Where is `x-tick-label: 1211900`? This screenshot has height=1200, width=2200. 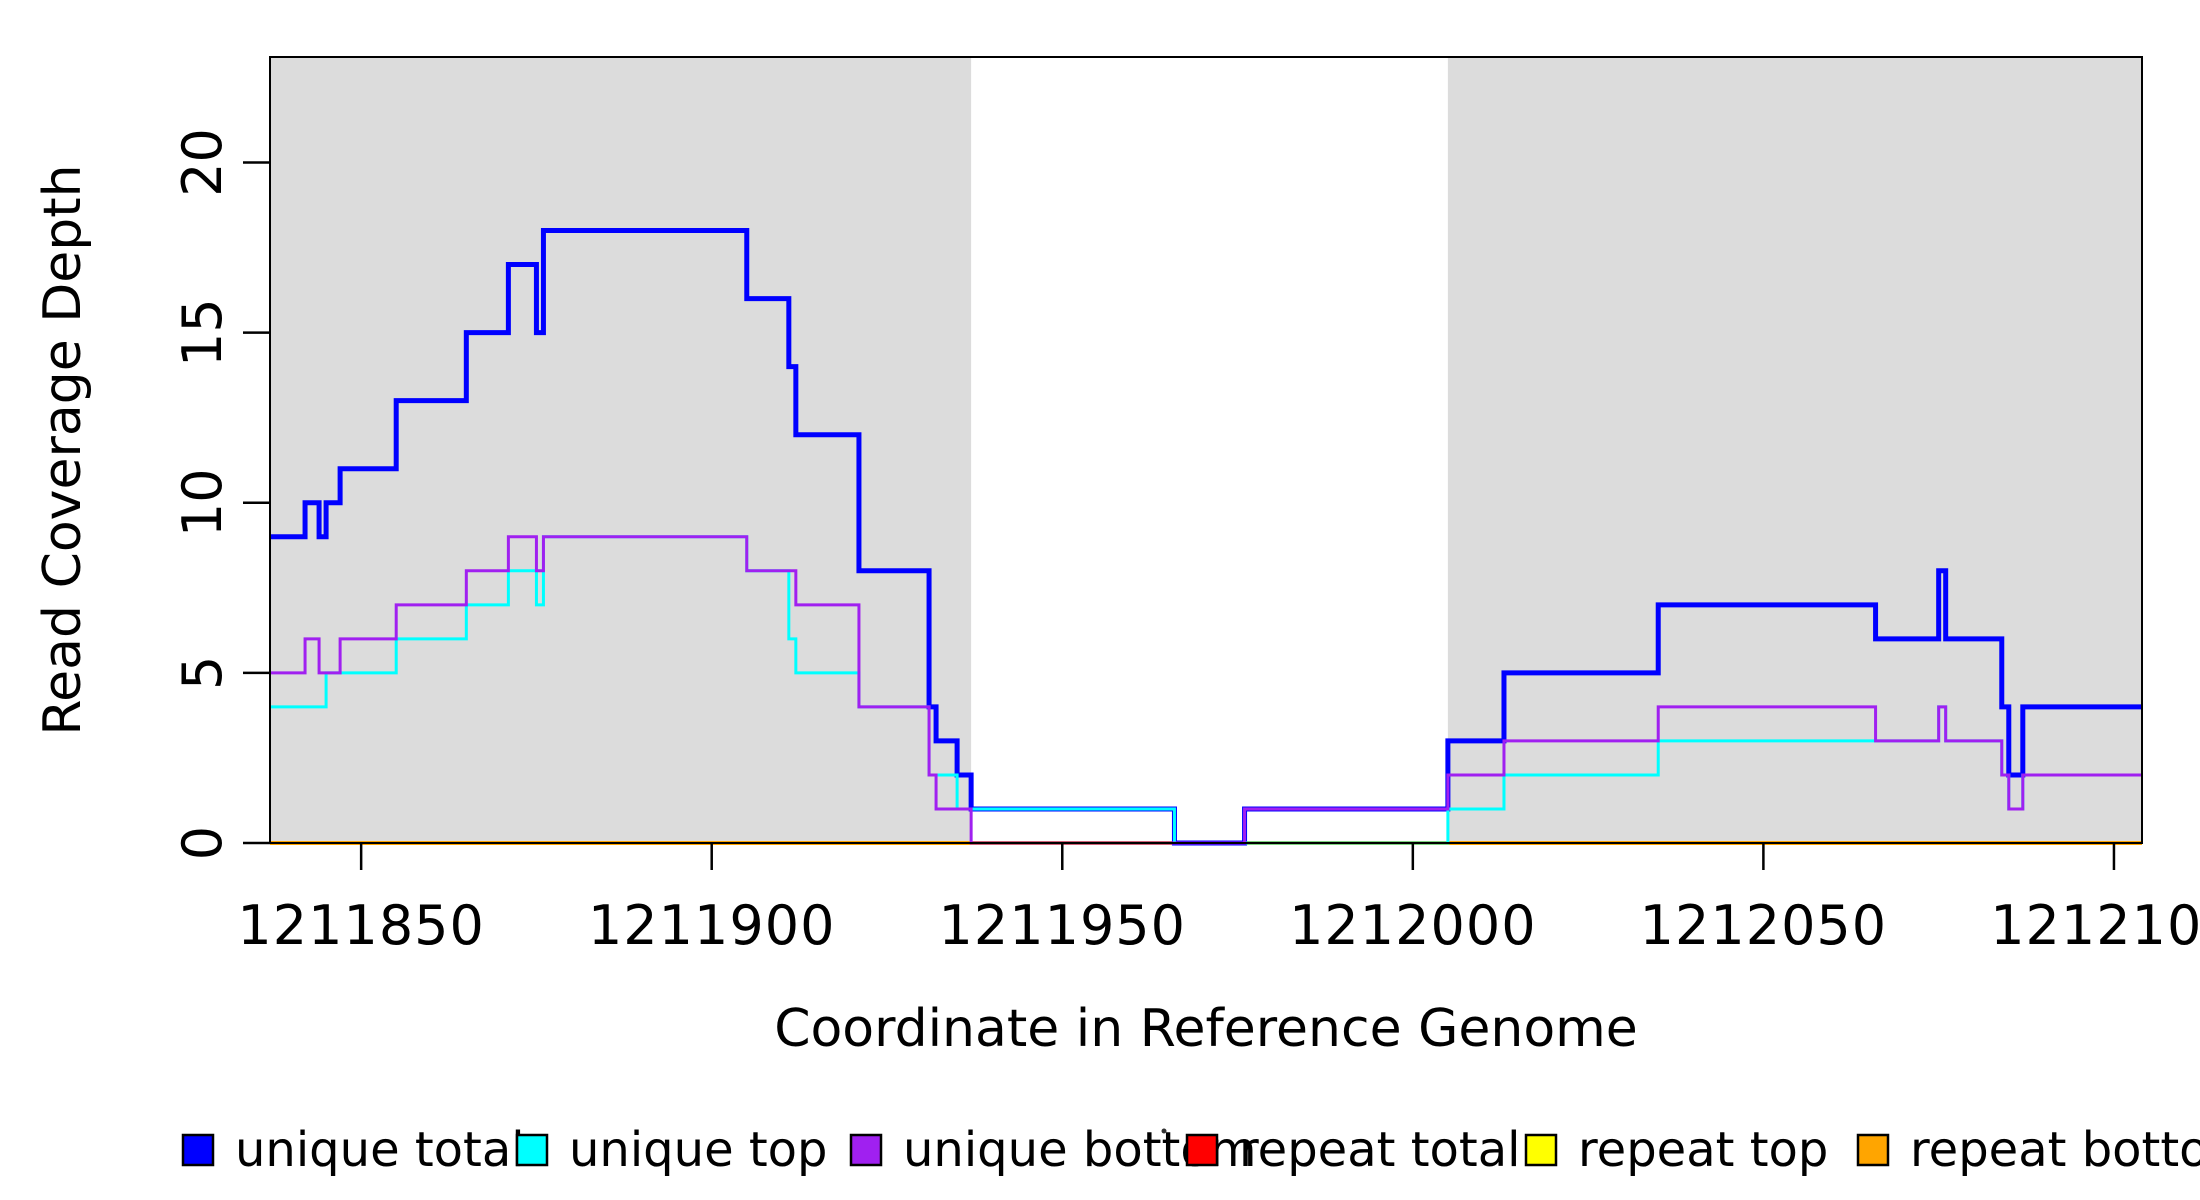 x-tick-label: 1211900 is located at coordinates (712, 925).